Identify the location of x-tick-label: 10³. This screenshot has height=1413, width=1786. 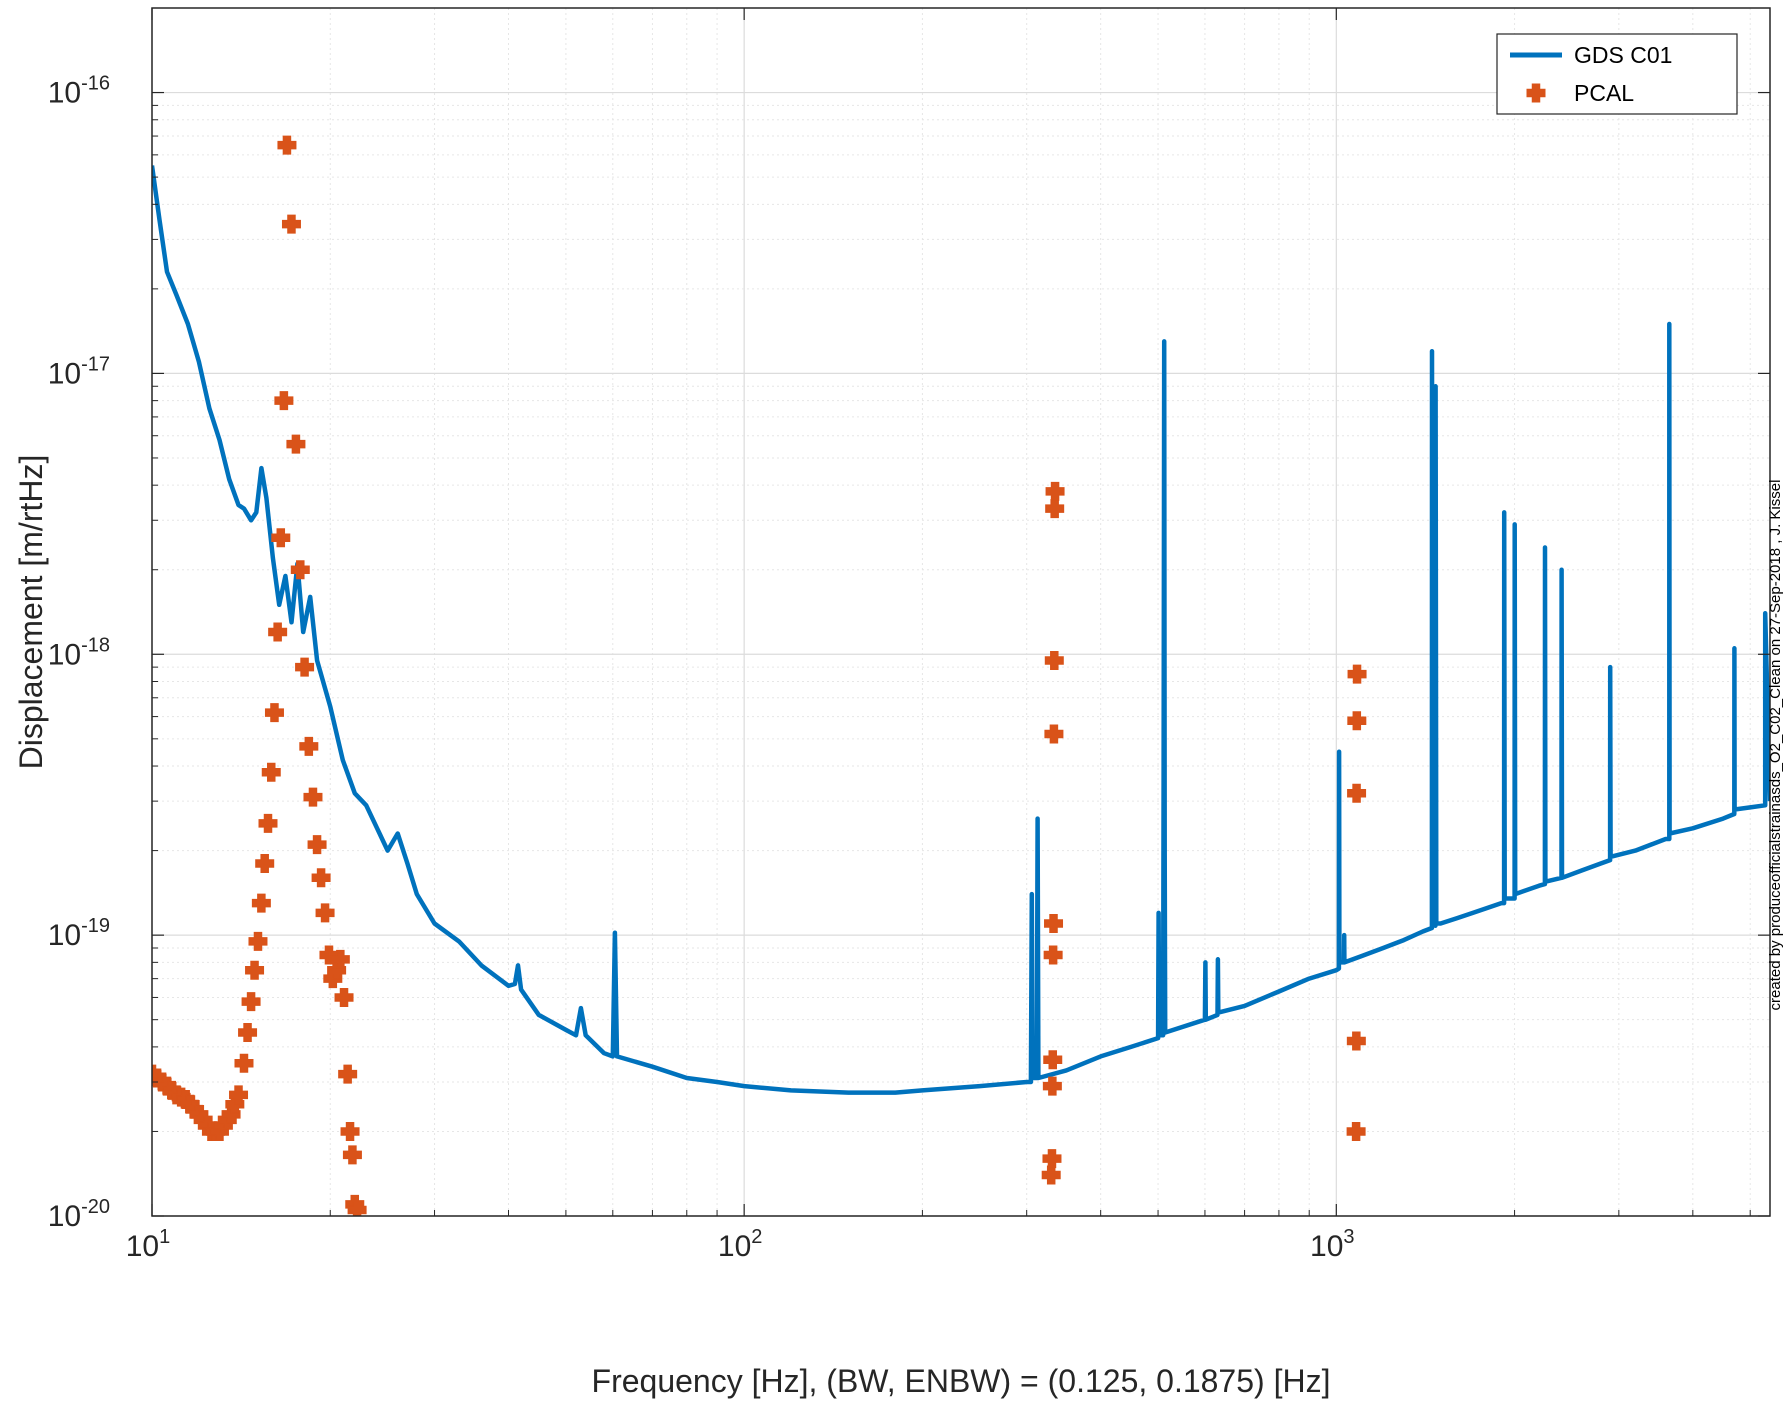
(1332, 1244).